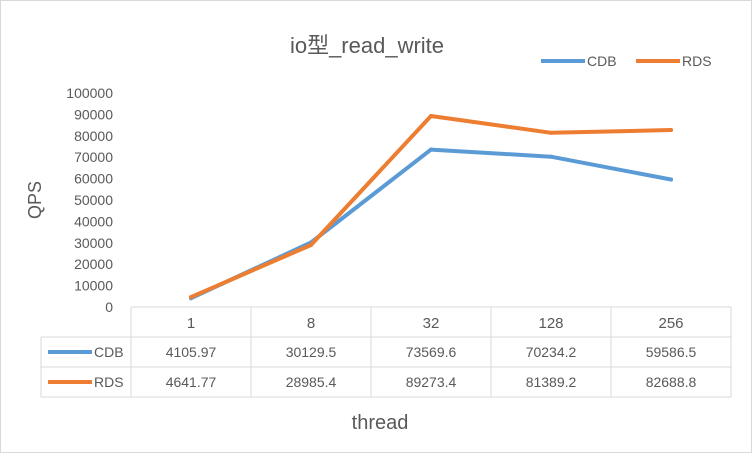 The width and height of the screenshot is (752, 453). Describe the element at coordinates (93, 243) in the screenshot. I see `y-tick-label: 30000` at that location.